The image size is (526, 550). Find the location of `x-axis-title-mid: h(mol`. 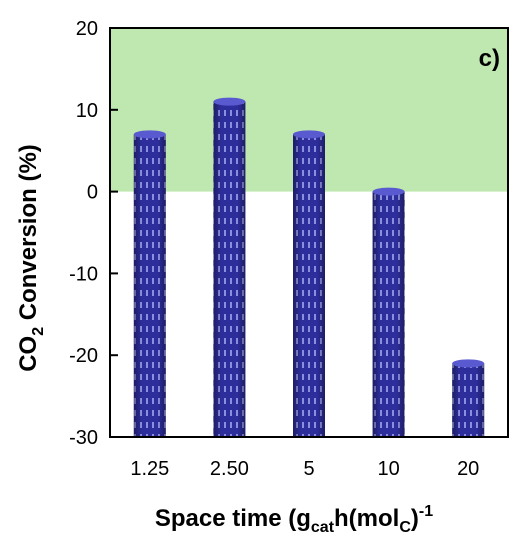

x-axis-title-mid: h(mol is located at coordinates (366, 518).